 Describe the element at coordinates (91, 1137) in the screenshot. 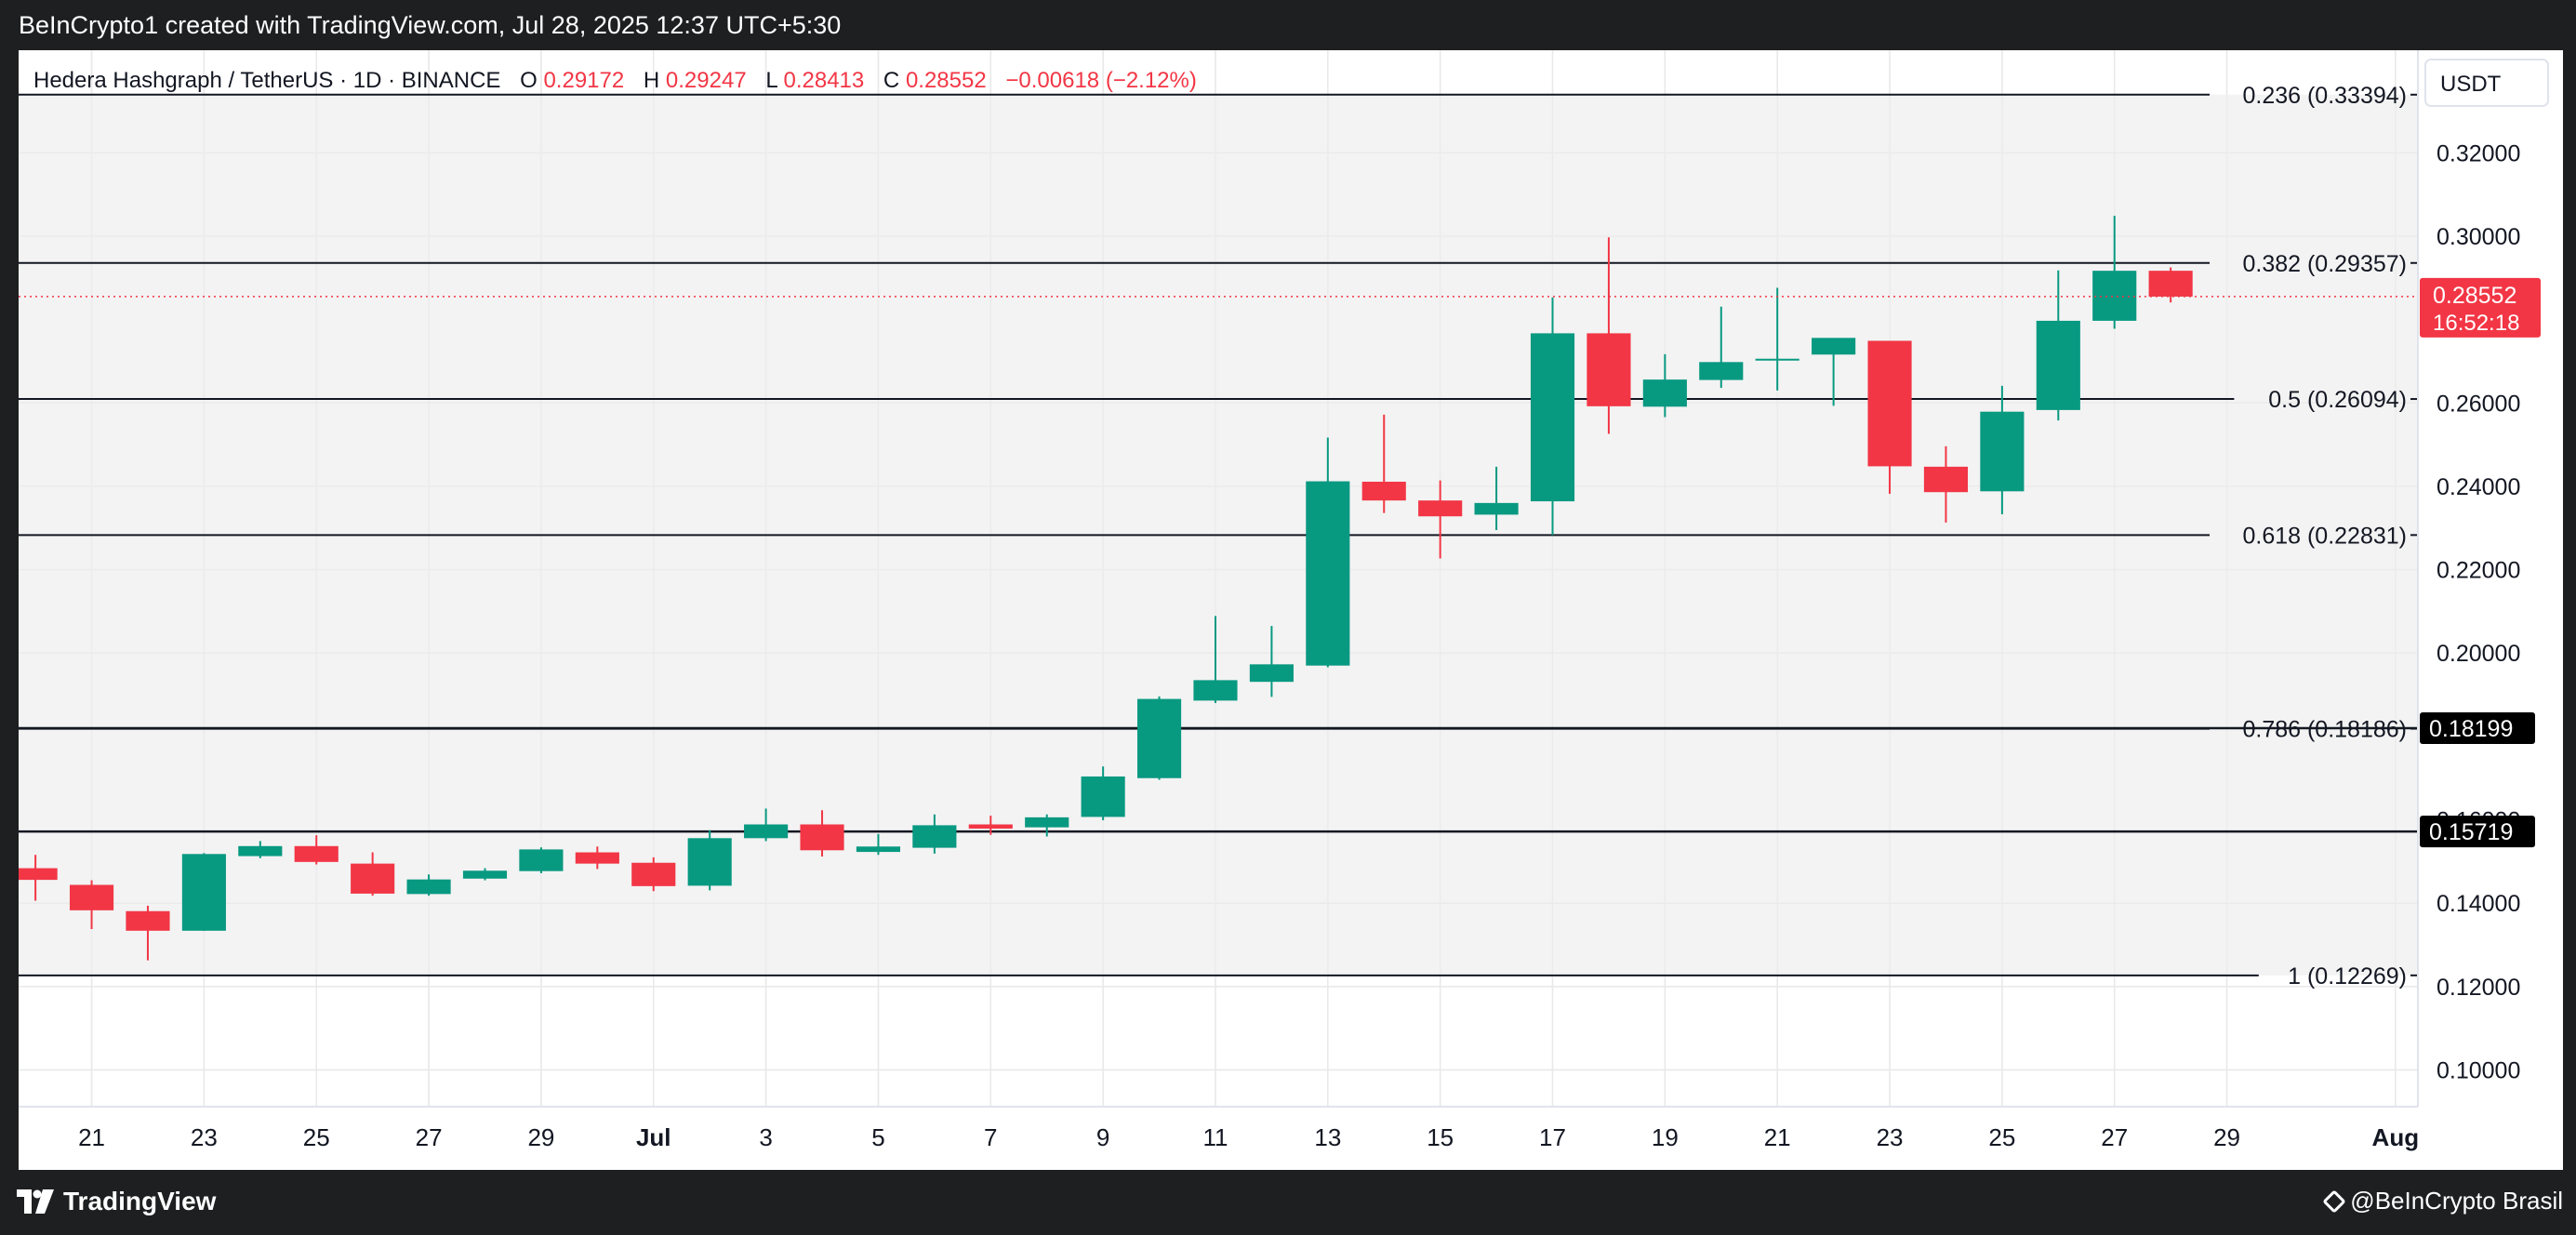

I see `time-tick-label: 21` at that location.